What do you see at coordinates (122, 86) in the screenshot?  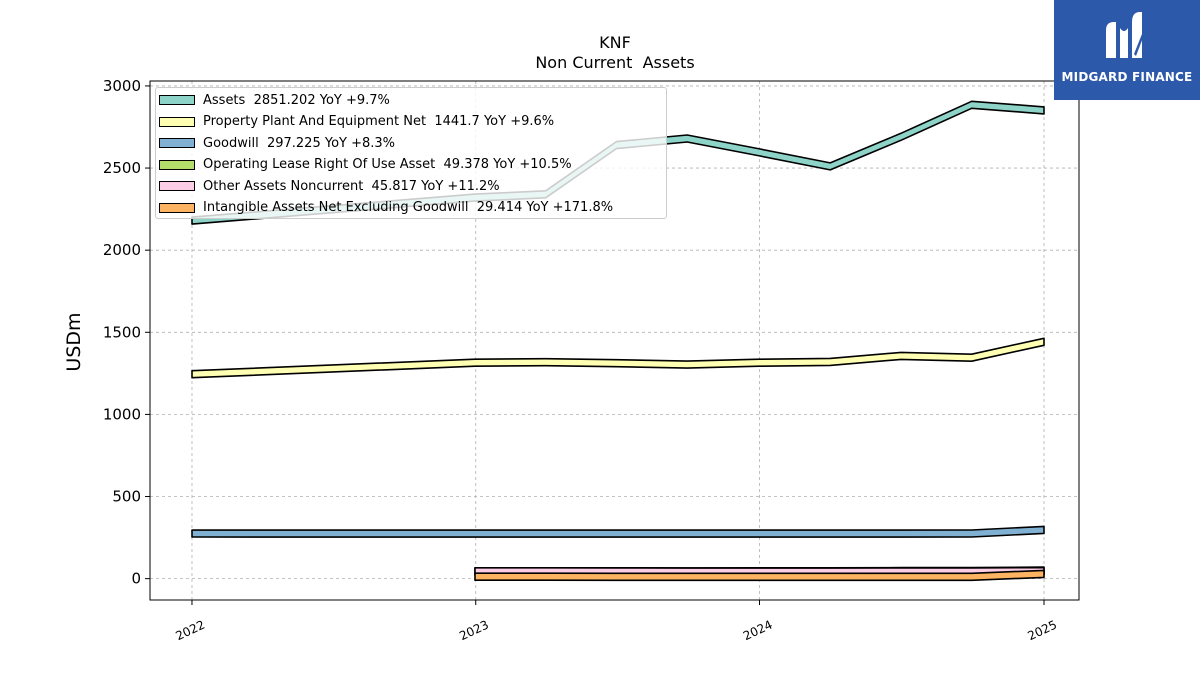 I see `y-tick-label: 3000` at bounding box center [122, 86].